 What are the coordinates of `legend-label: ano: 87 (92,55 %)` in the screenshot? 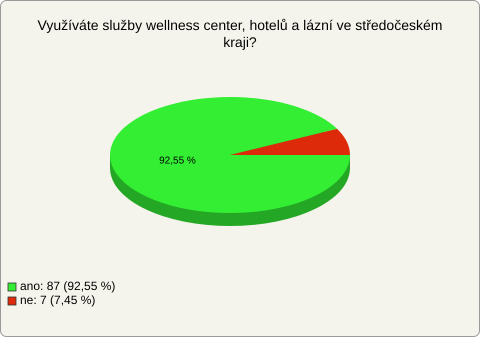 It's located at (68, 286).